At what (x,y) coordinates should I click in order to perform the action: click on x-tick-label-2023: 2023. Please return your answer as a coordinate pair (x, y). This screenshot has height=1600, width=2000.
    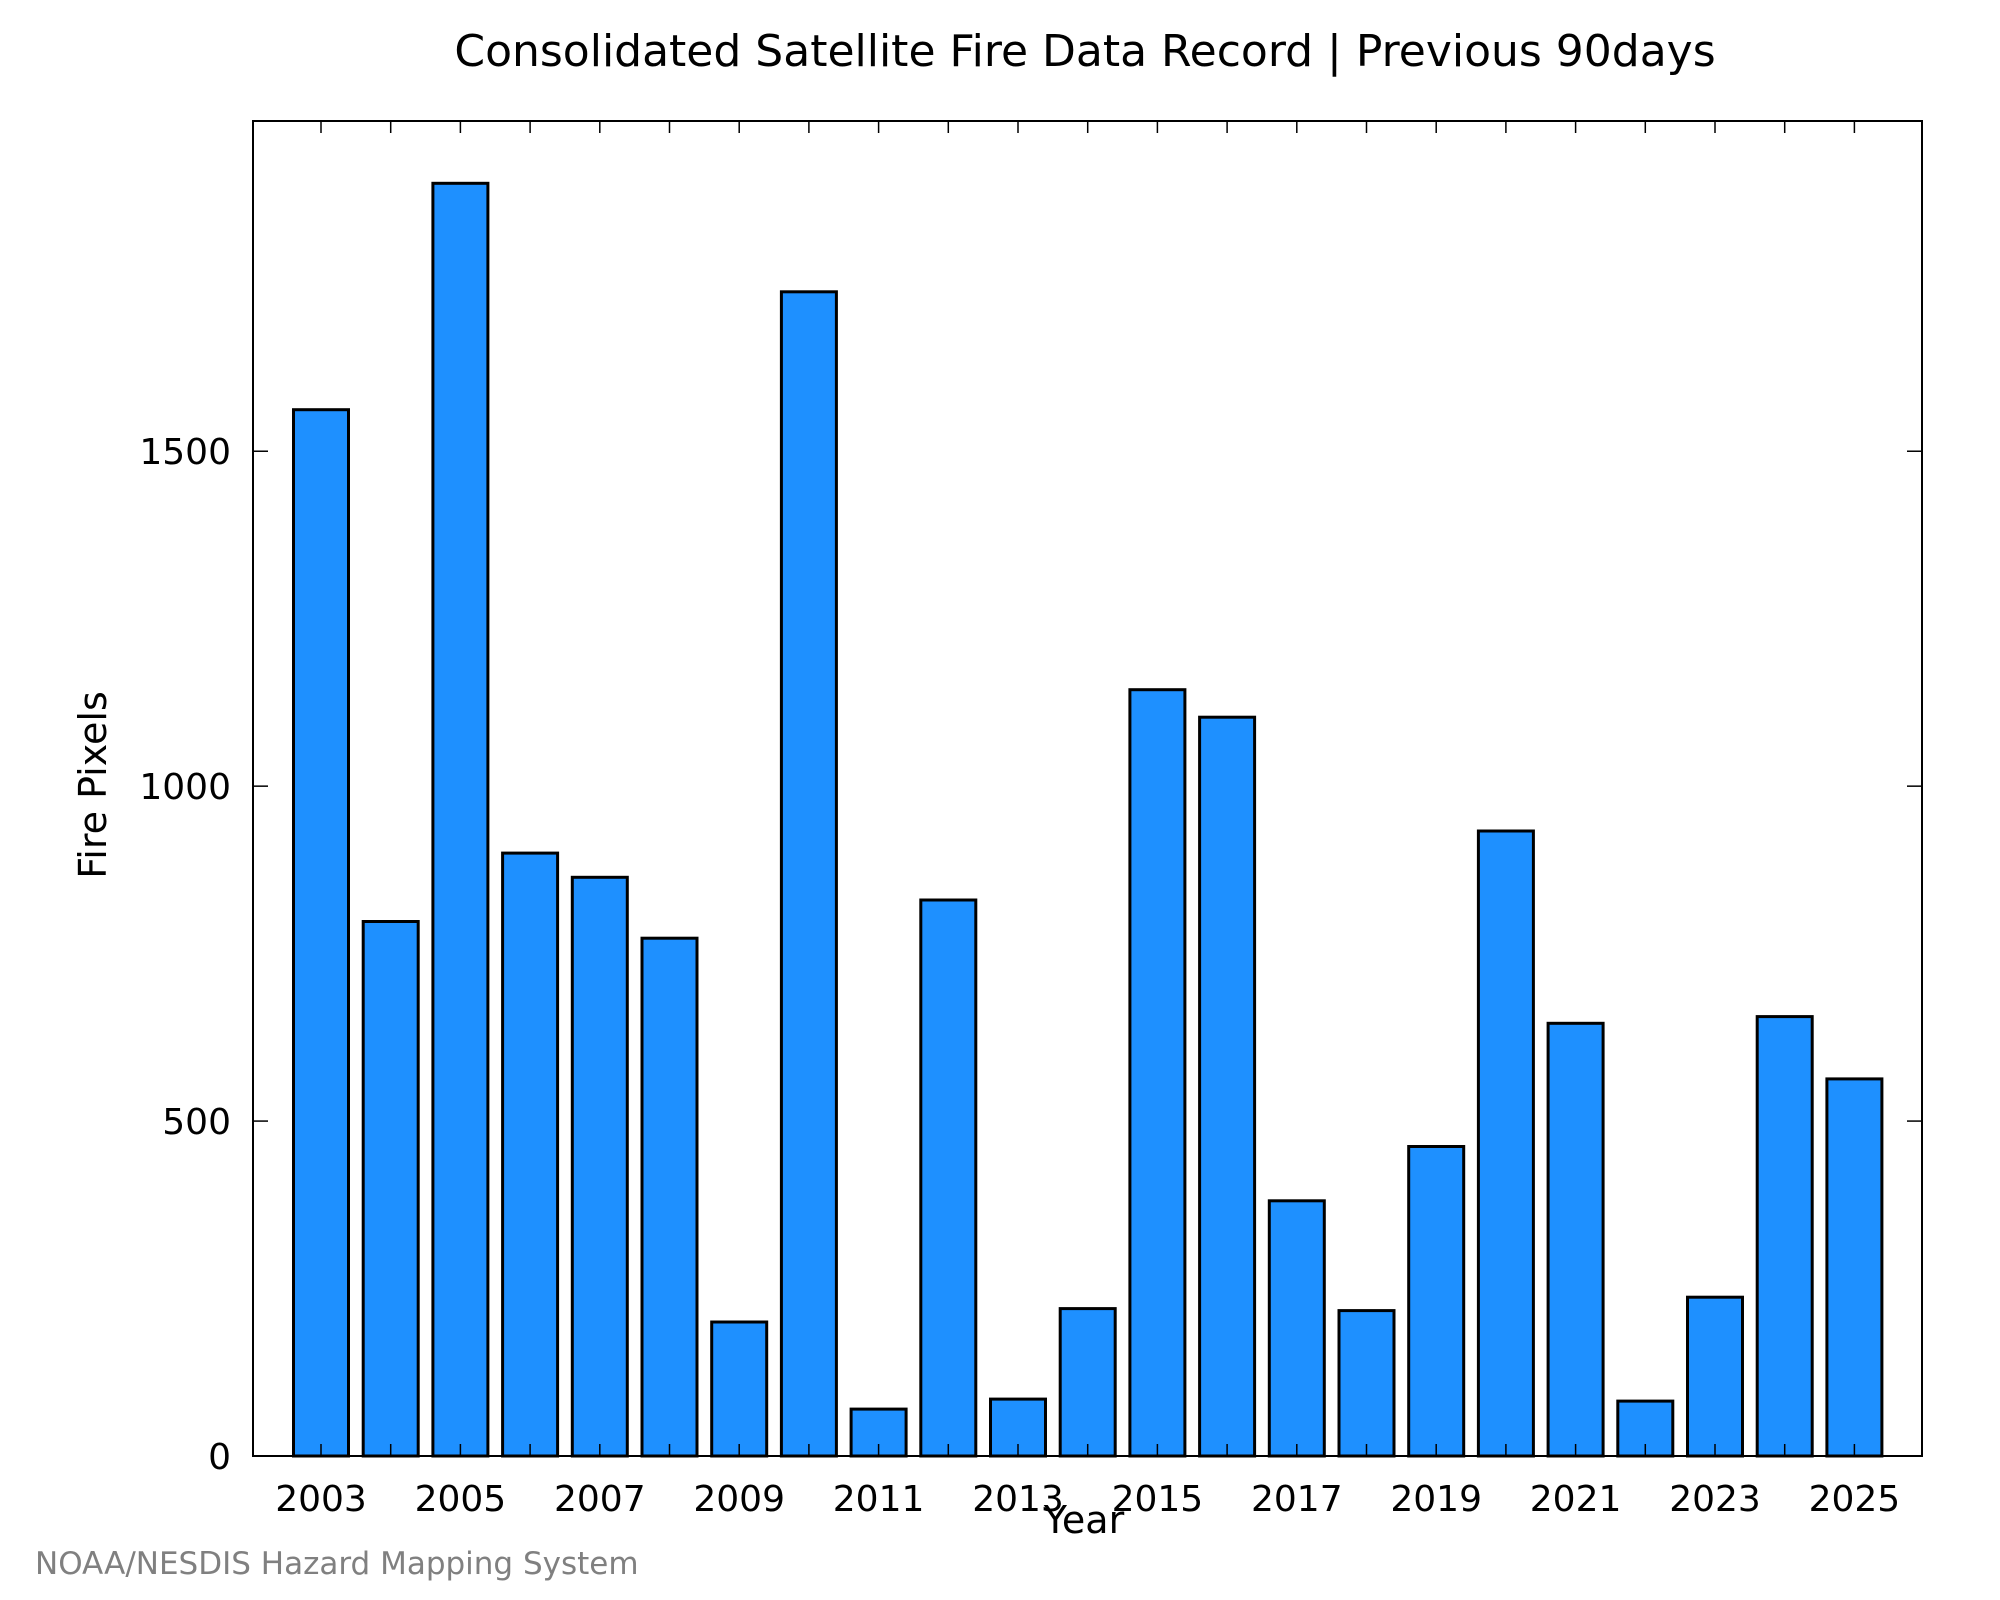
    Looking at the image, I should click on (1715, 1499).